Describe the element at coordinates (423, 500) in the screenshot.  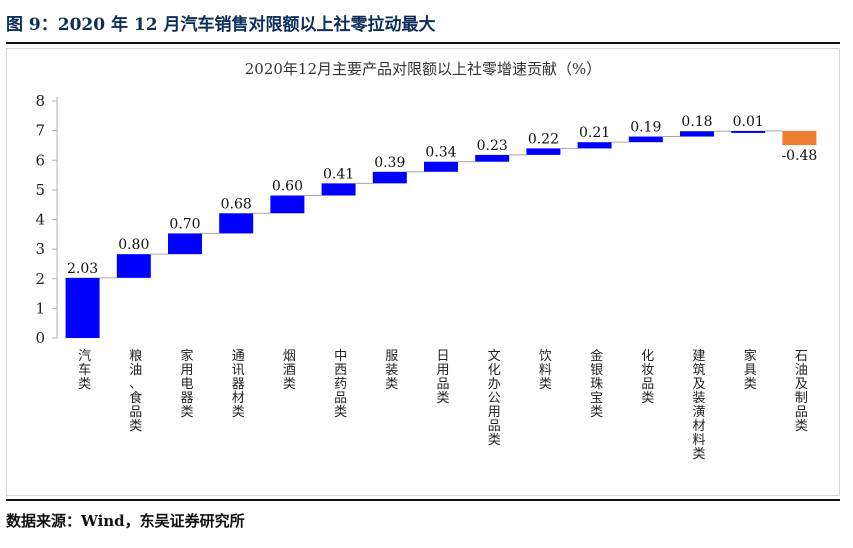
I see `footer-rule` at that location.